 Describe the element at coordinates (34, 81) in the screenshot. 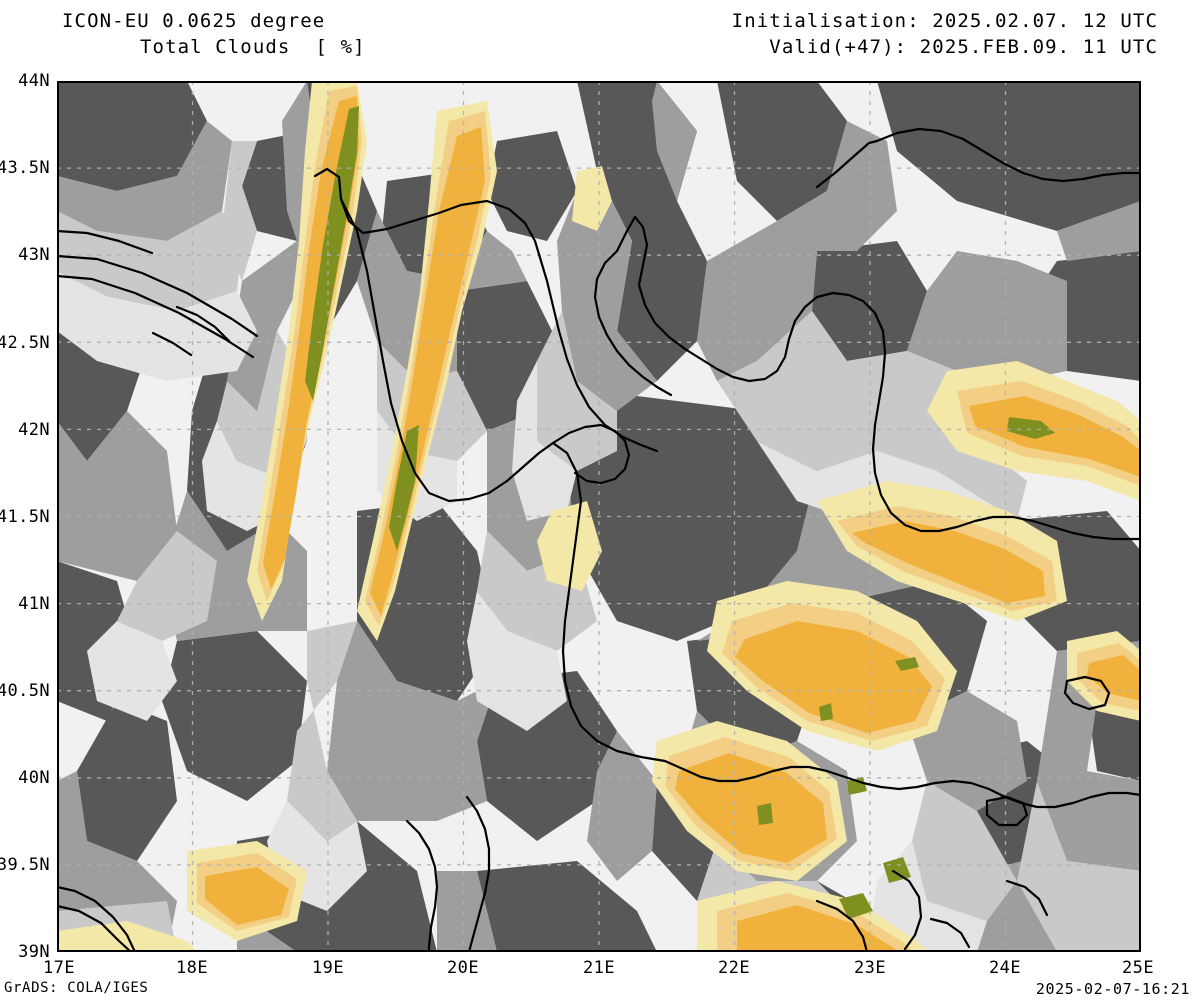

I see `y-tick-44n: 44N` at that location.